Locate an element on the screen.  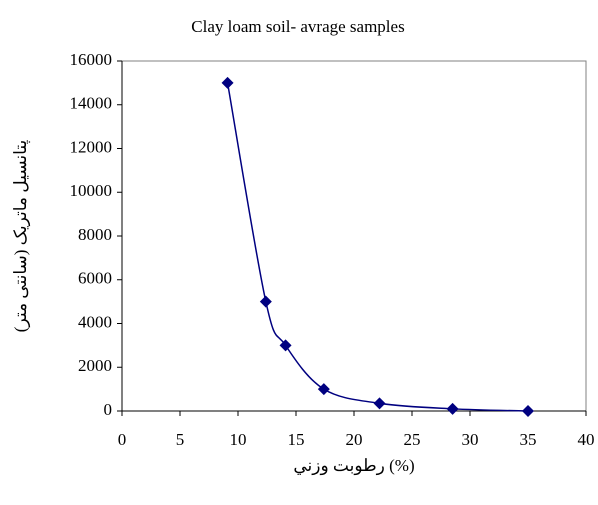
x-axis-label: رطوبت وزني (%) is located at coordinates (353, 466).